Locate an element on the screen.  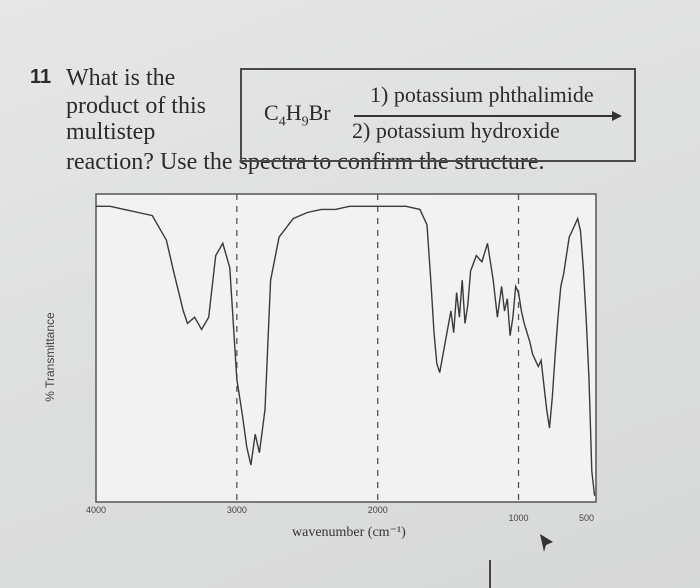
question-line-3: multistep is located at coordinates (111, 132).